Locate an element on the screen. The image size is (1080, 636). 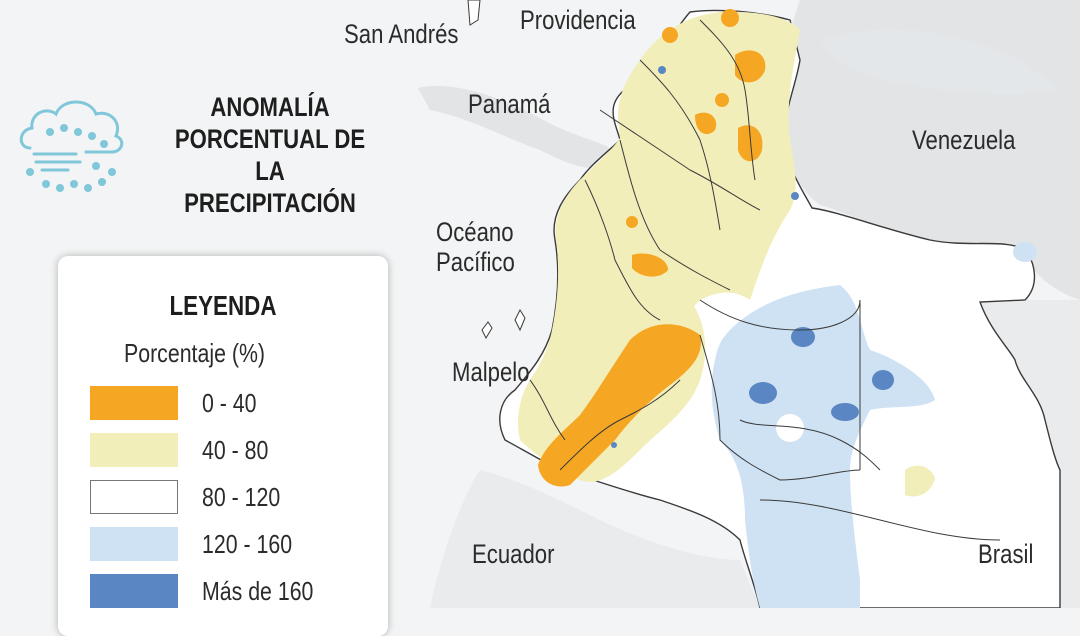
title-line-2: PORCENTUAL DE LA is located at coordinates (270, 154).